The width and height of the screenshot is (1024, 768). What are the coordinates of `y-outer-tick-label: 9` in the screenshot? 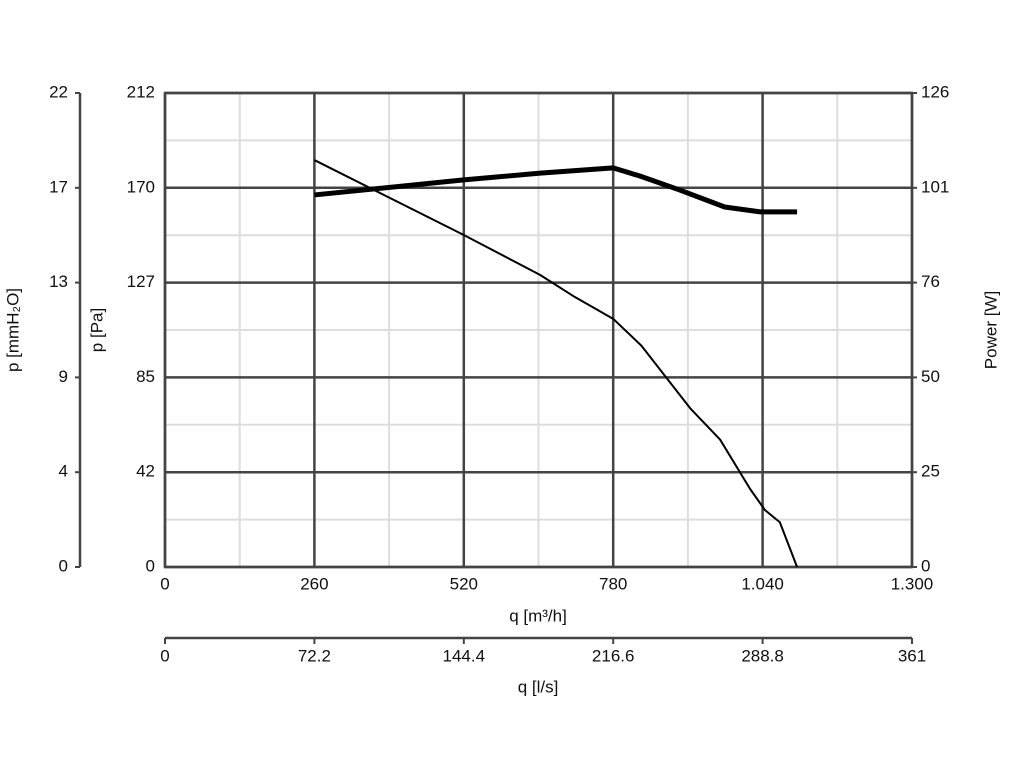 It's located at (63, 376).